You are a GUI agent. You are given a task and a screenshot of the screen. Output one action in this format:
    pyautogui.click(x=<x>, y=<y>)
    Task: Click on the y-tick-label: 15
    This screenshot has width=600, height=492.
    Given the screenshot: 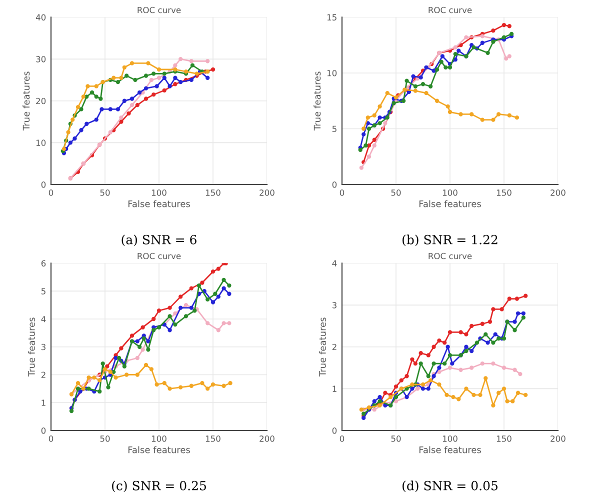 What is the action you would take?
    pyautogui.click(x=331, y=17)
    